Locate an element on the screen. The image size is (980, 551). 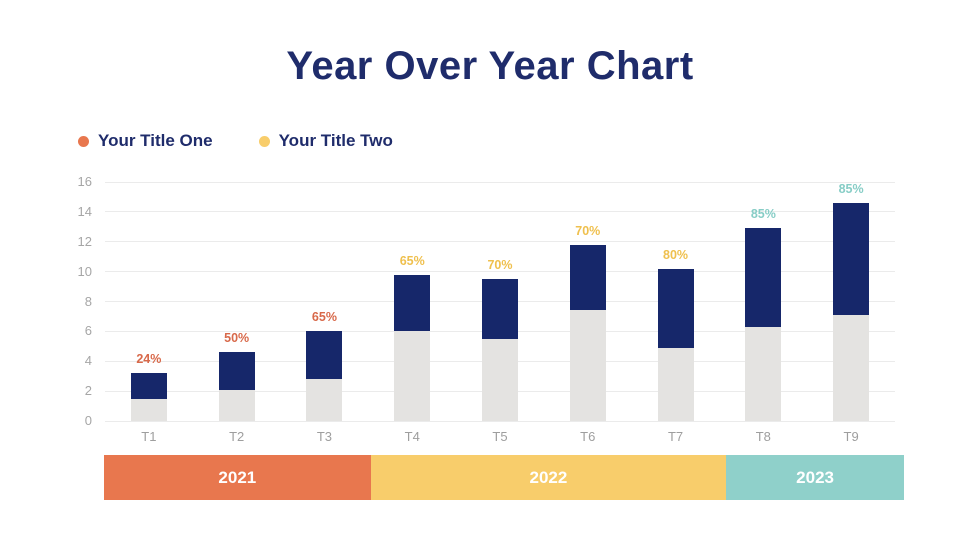
x-tick-T3: T3 is located at coordinates (324, 436).